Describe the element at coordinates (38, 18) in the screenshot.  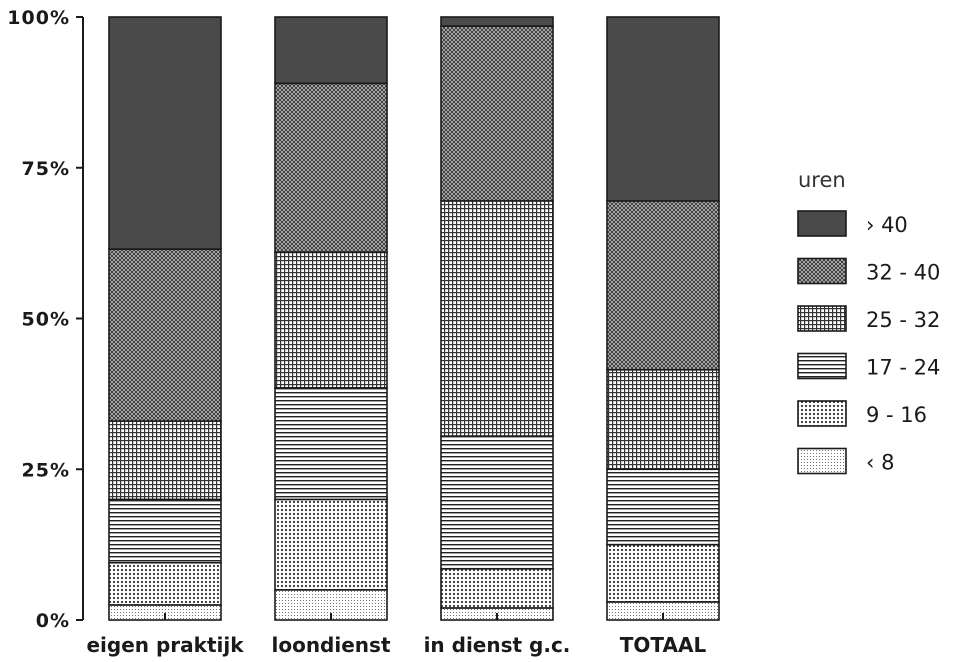
I see `y-tick-label: 100%` at that location.